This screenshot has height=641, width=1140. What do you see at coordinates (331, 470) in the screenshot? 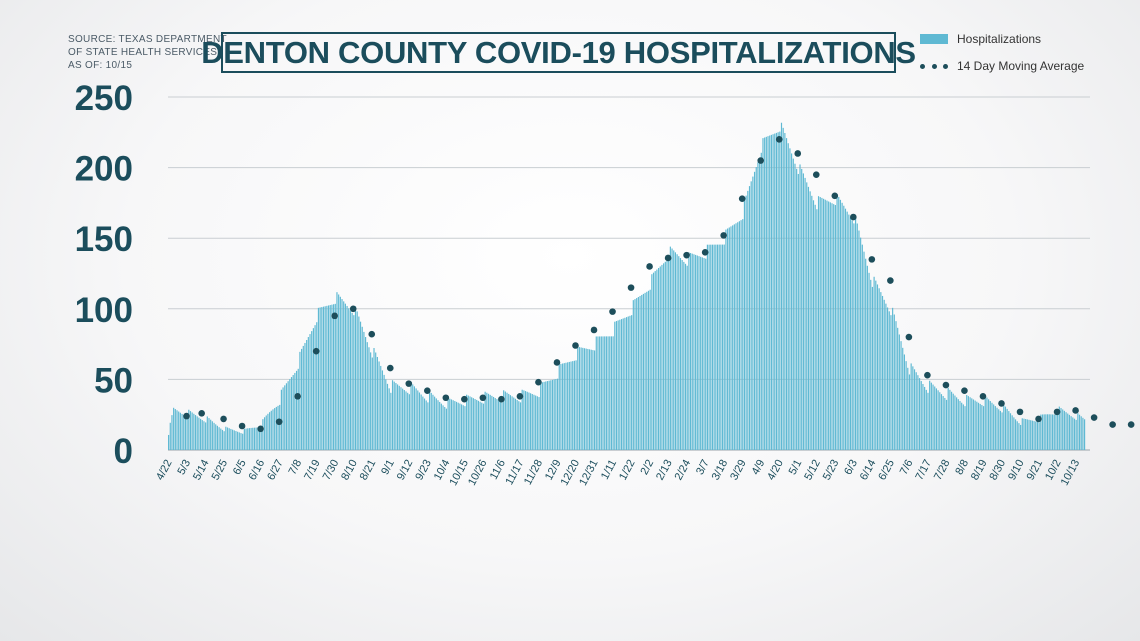
I see `x-tick-label: 7/30` at bounding box center [331, 470].